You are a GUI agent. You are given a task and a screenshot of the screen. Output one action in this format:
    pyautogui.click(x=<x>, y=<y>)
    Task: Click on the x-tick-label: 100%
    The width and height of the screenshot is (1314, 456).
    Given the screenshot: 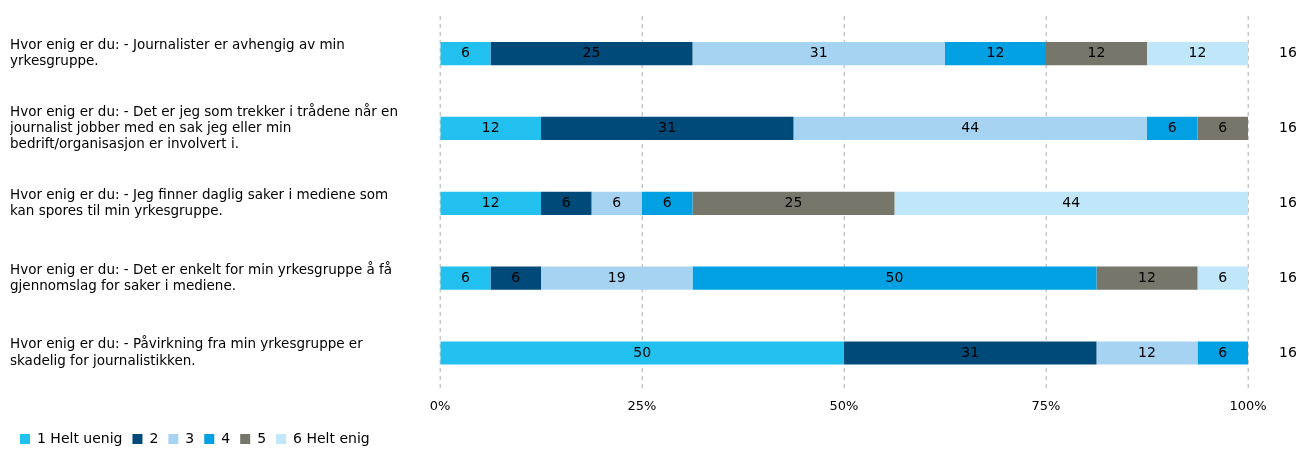 What is the action you would take?
    pyautogui.click(x=1248, y=405)
    